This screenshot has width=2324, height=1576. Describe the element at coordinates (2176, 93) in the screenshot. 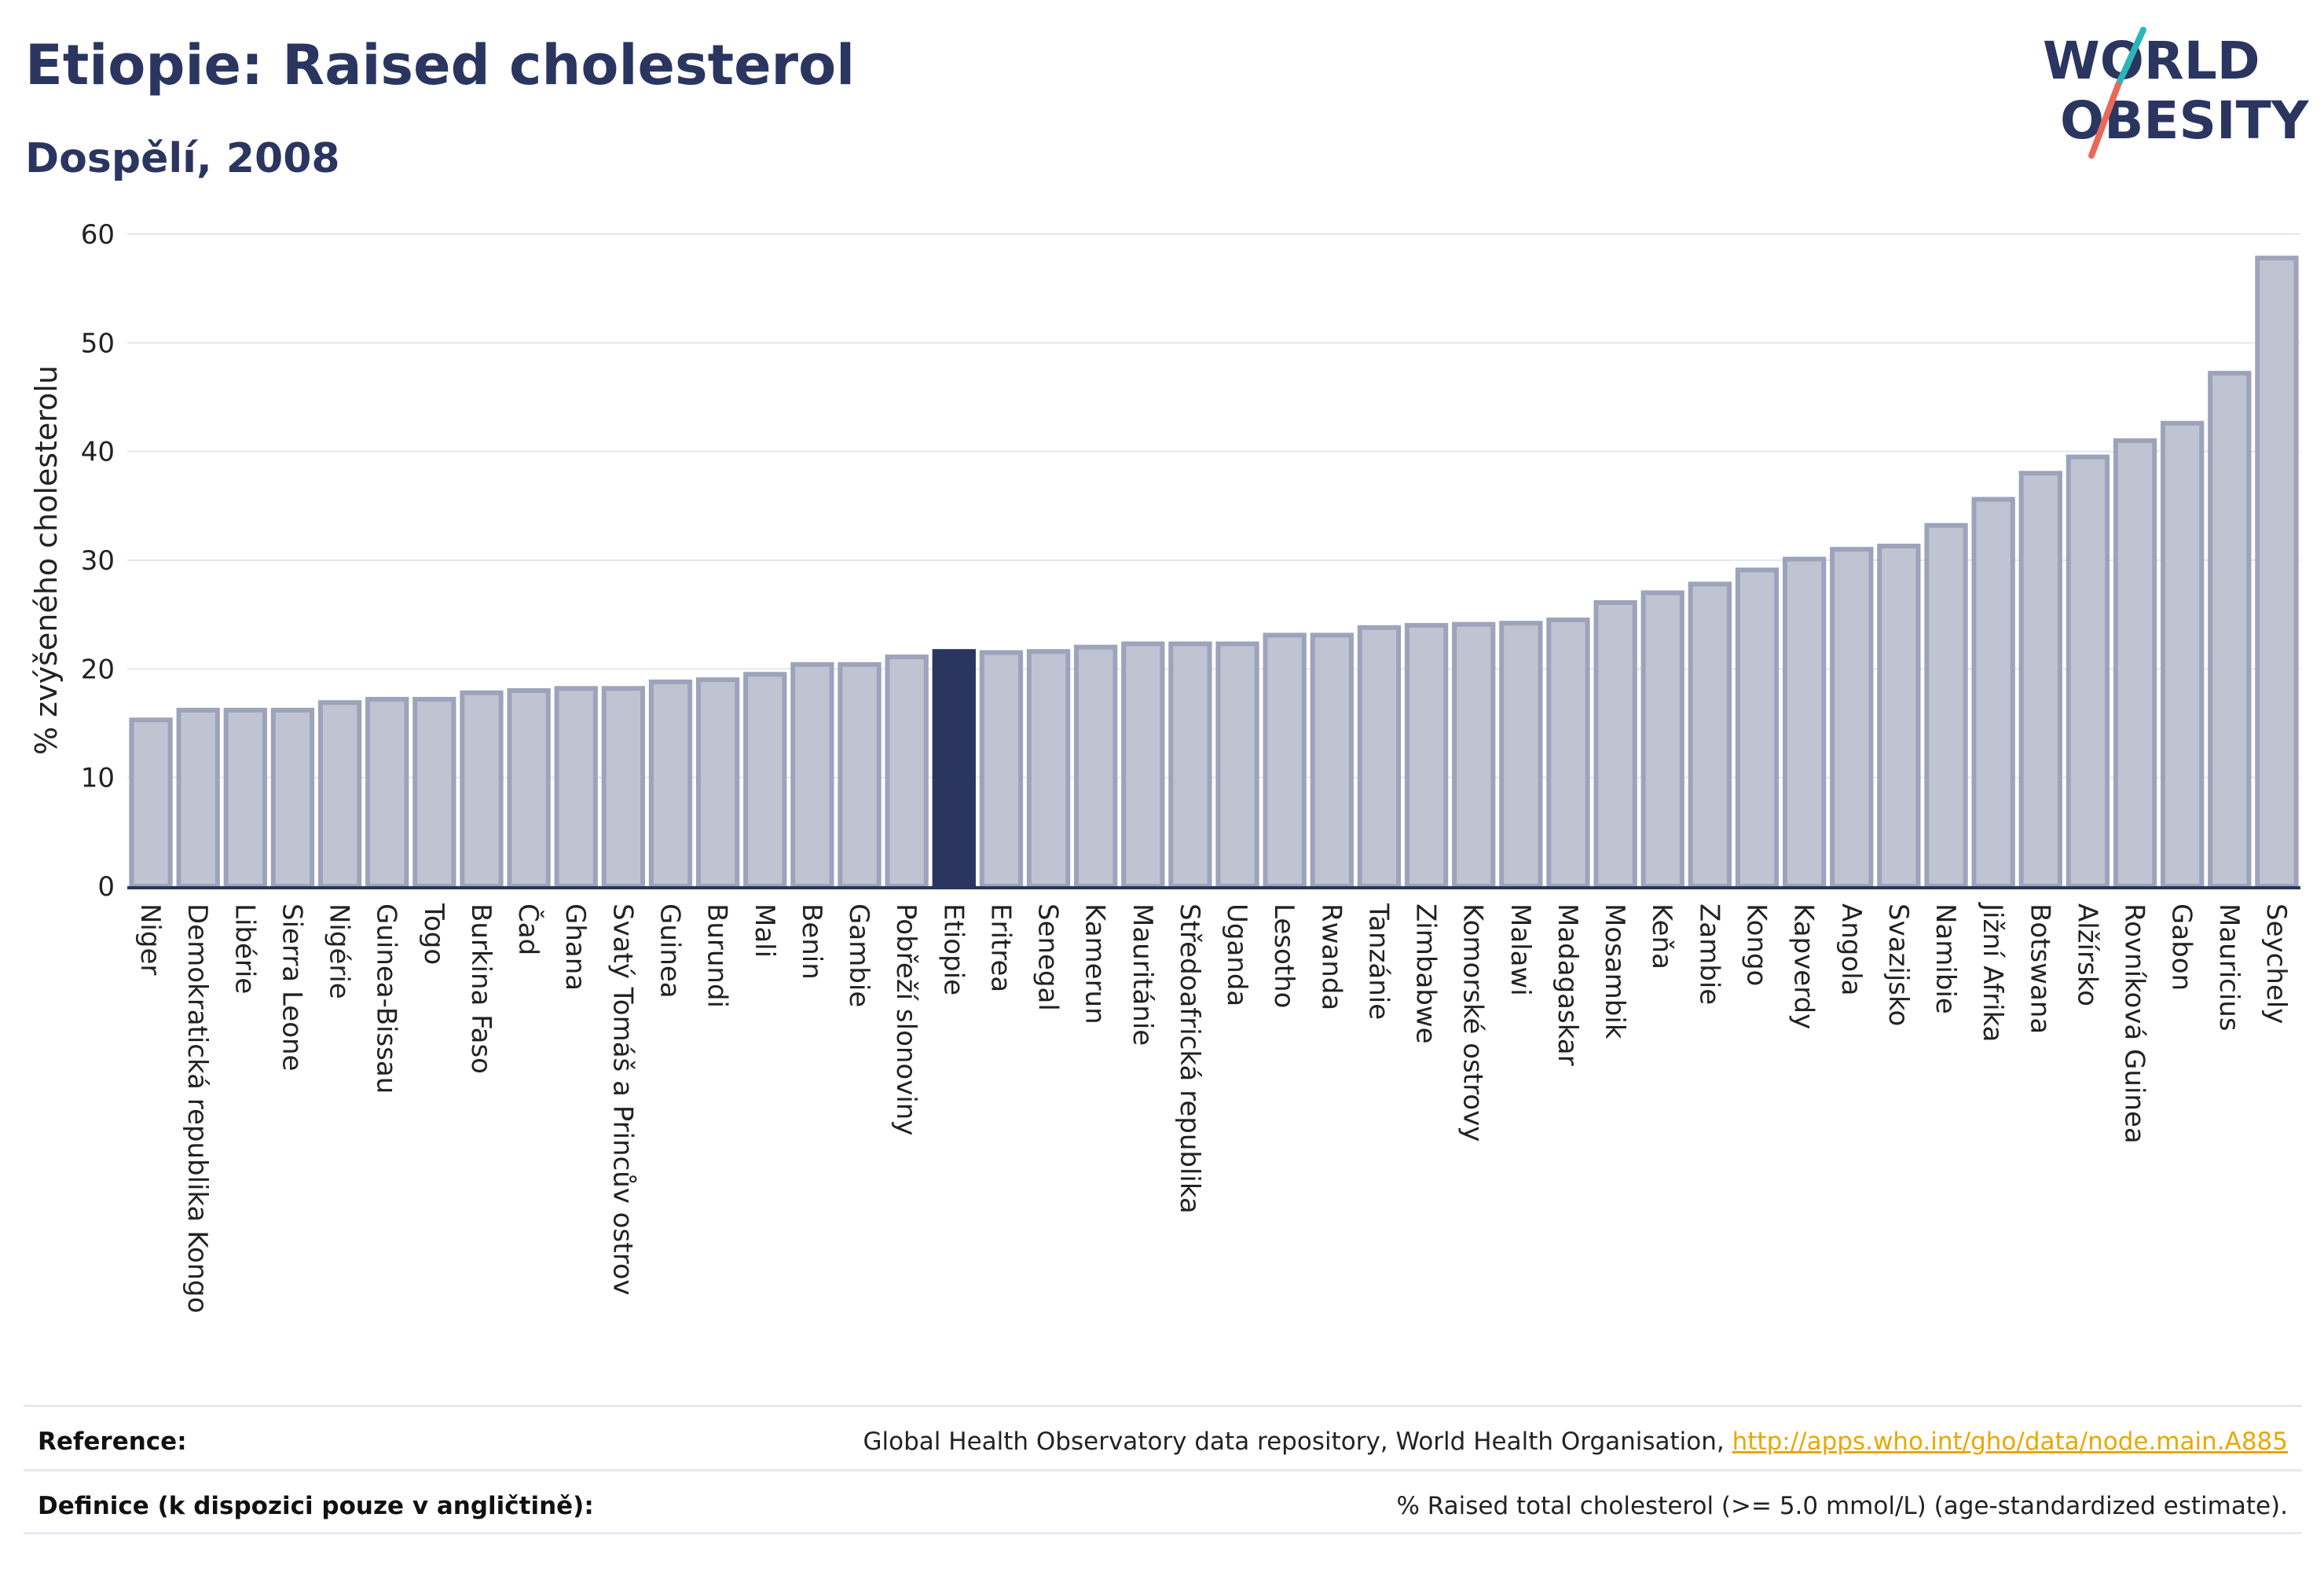

I see `world-obesity-logo: WORLD OBESITY` at that location.